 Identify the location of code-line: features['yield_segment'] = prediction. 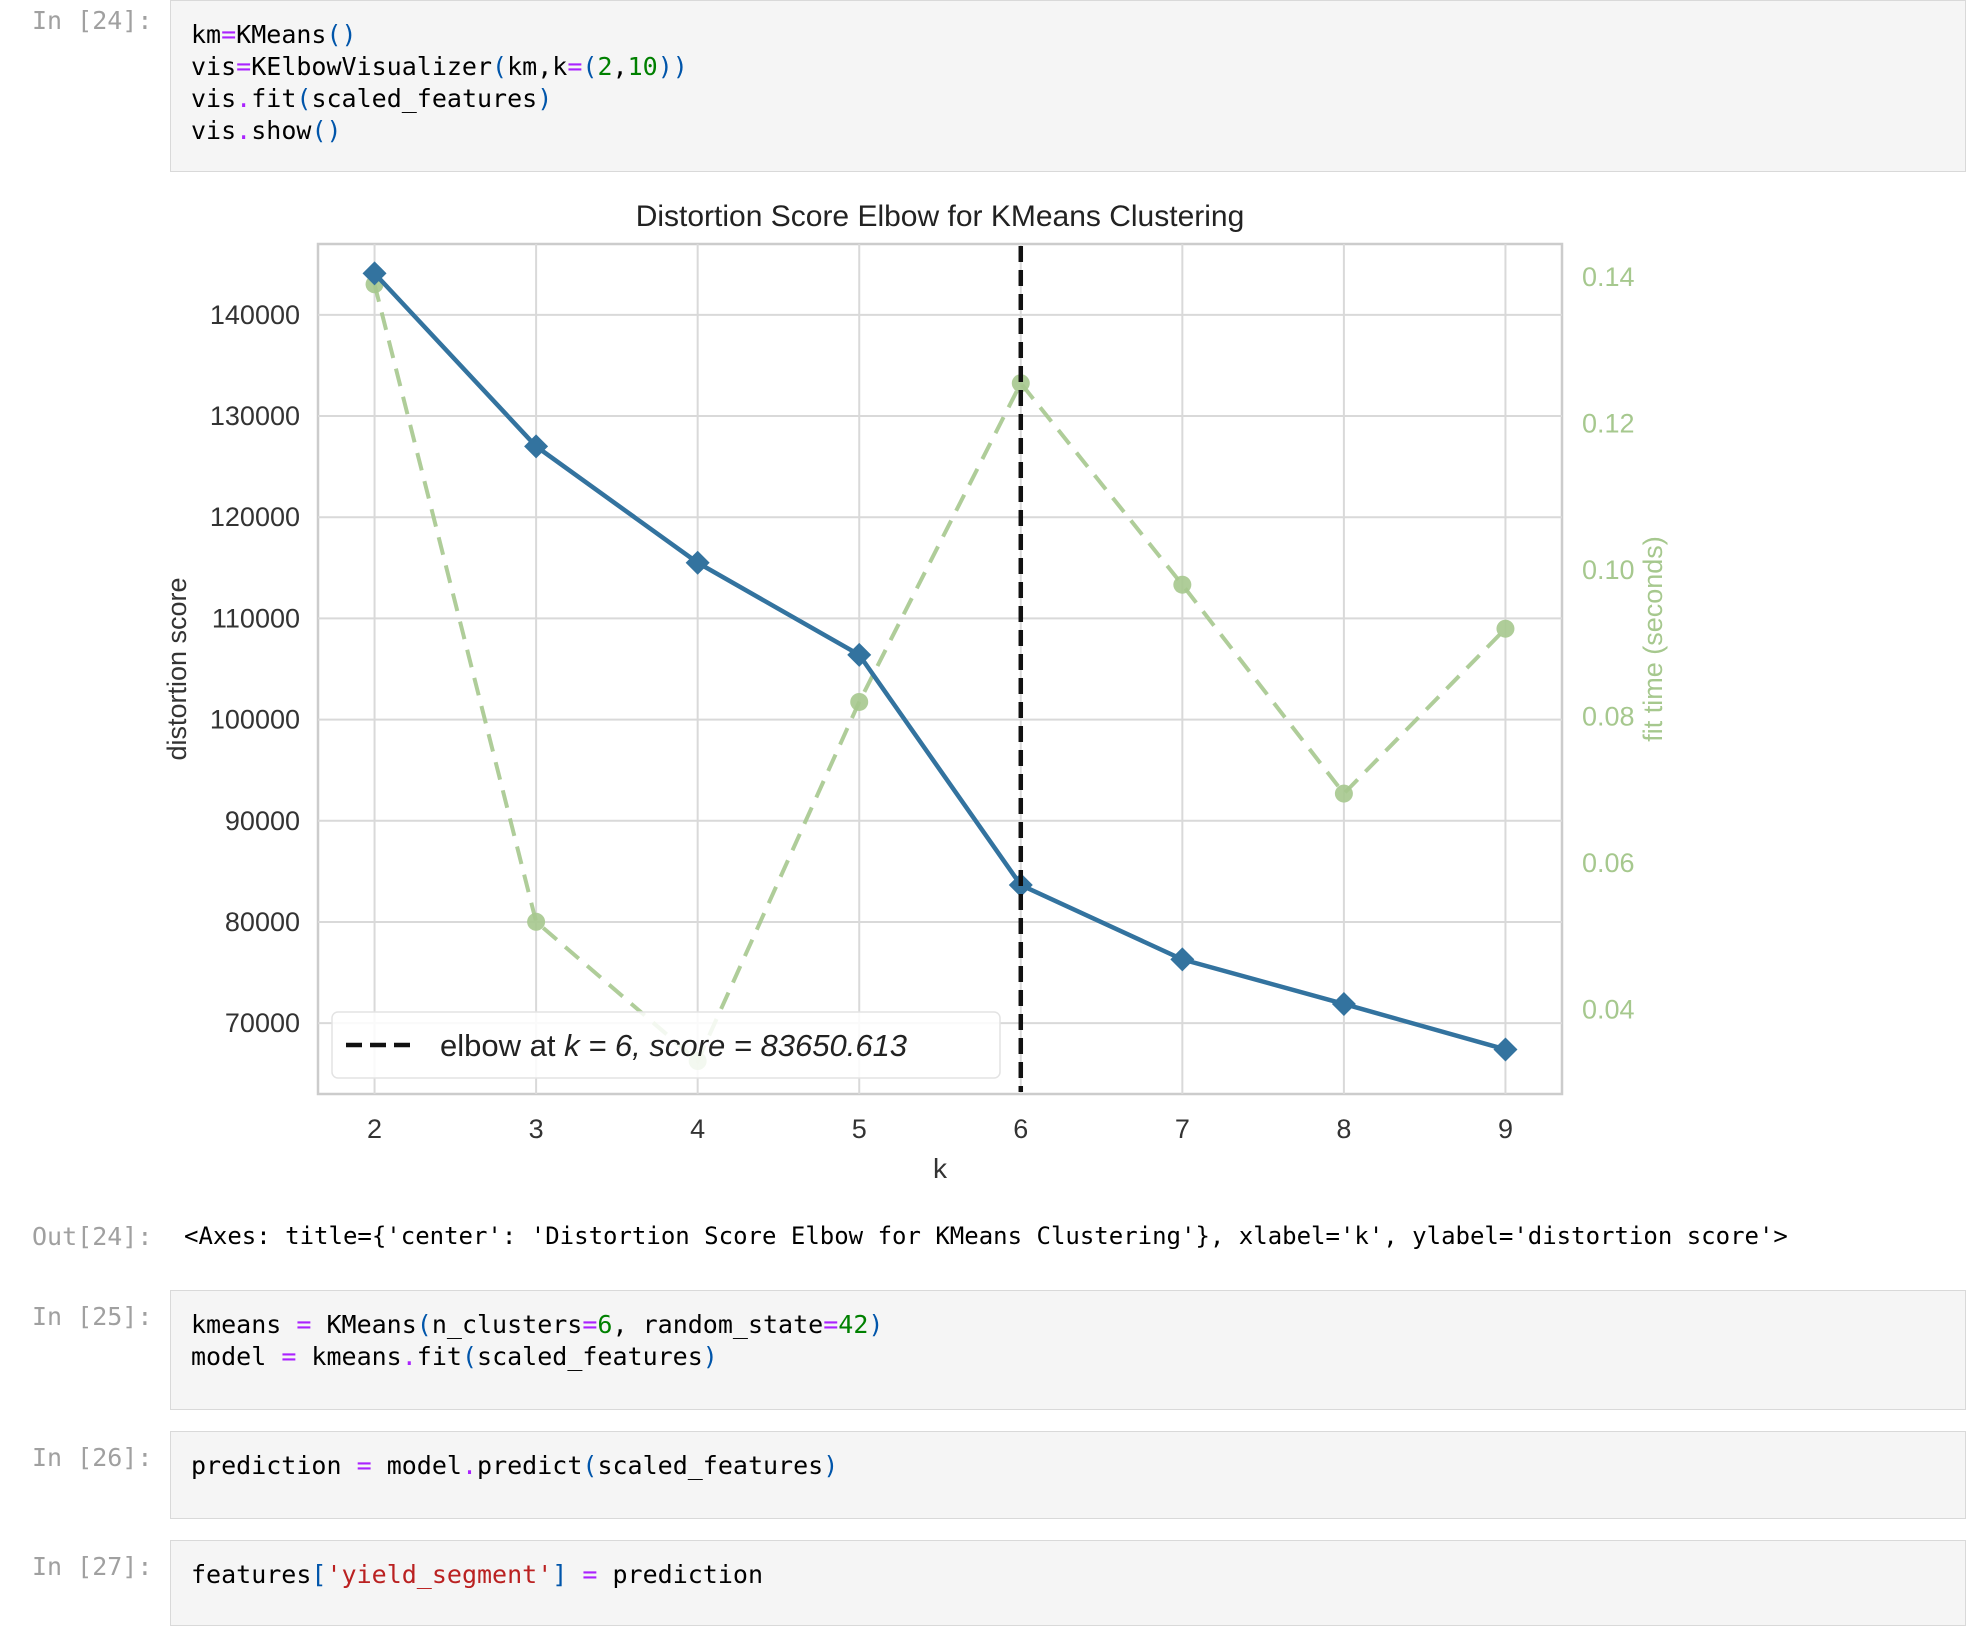
(477, 1574).